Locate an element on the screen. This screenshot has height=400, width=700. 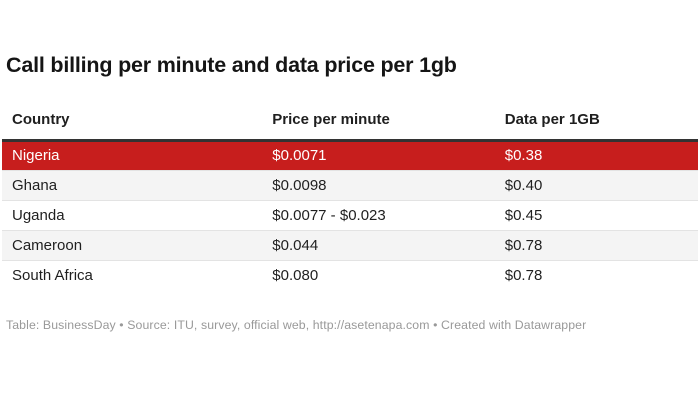
cell-country: Cameroon is located at coordinates (47, 245).